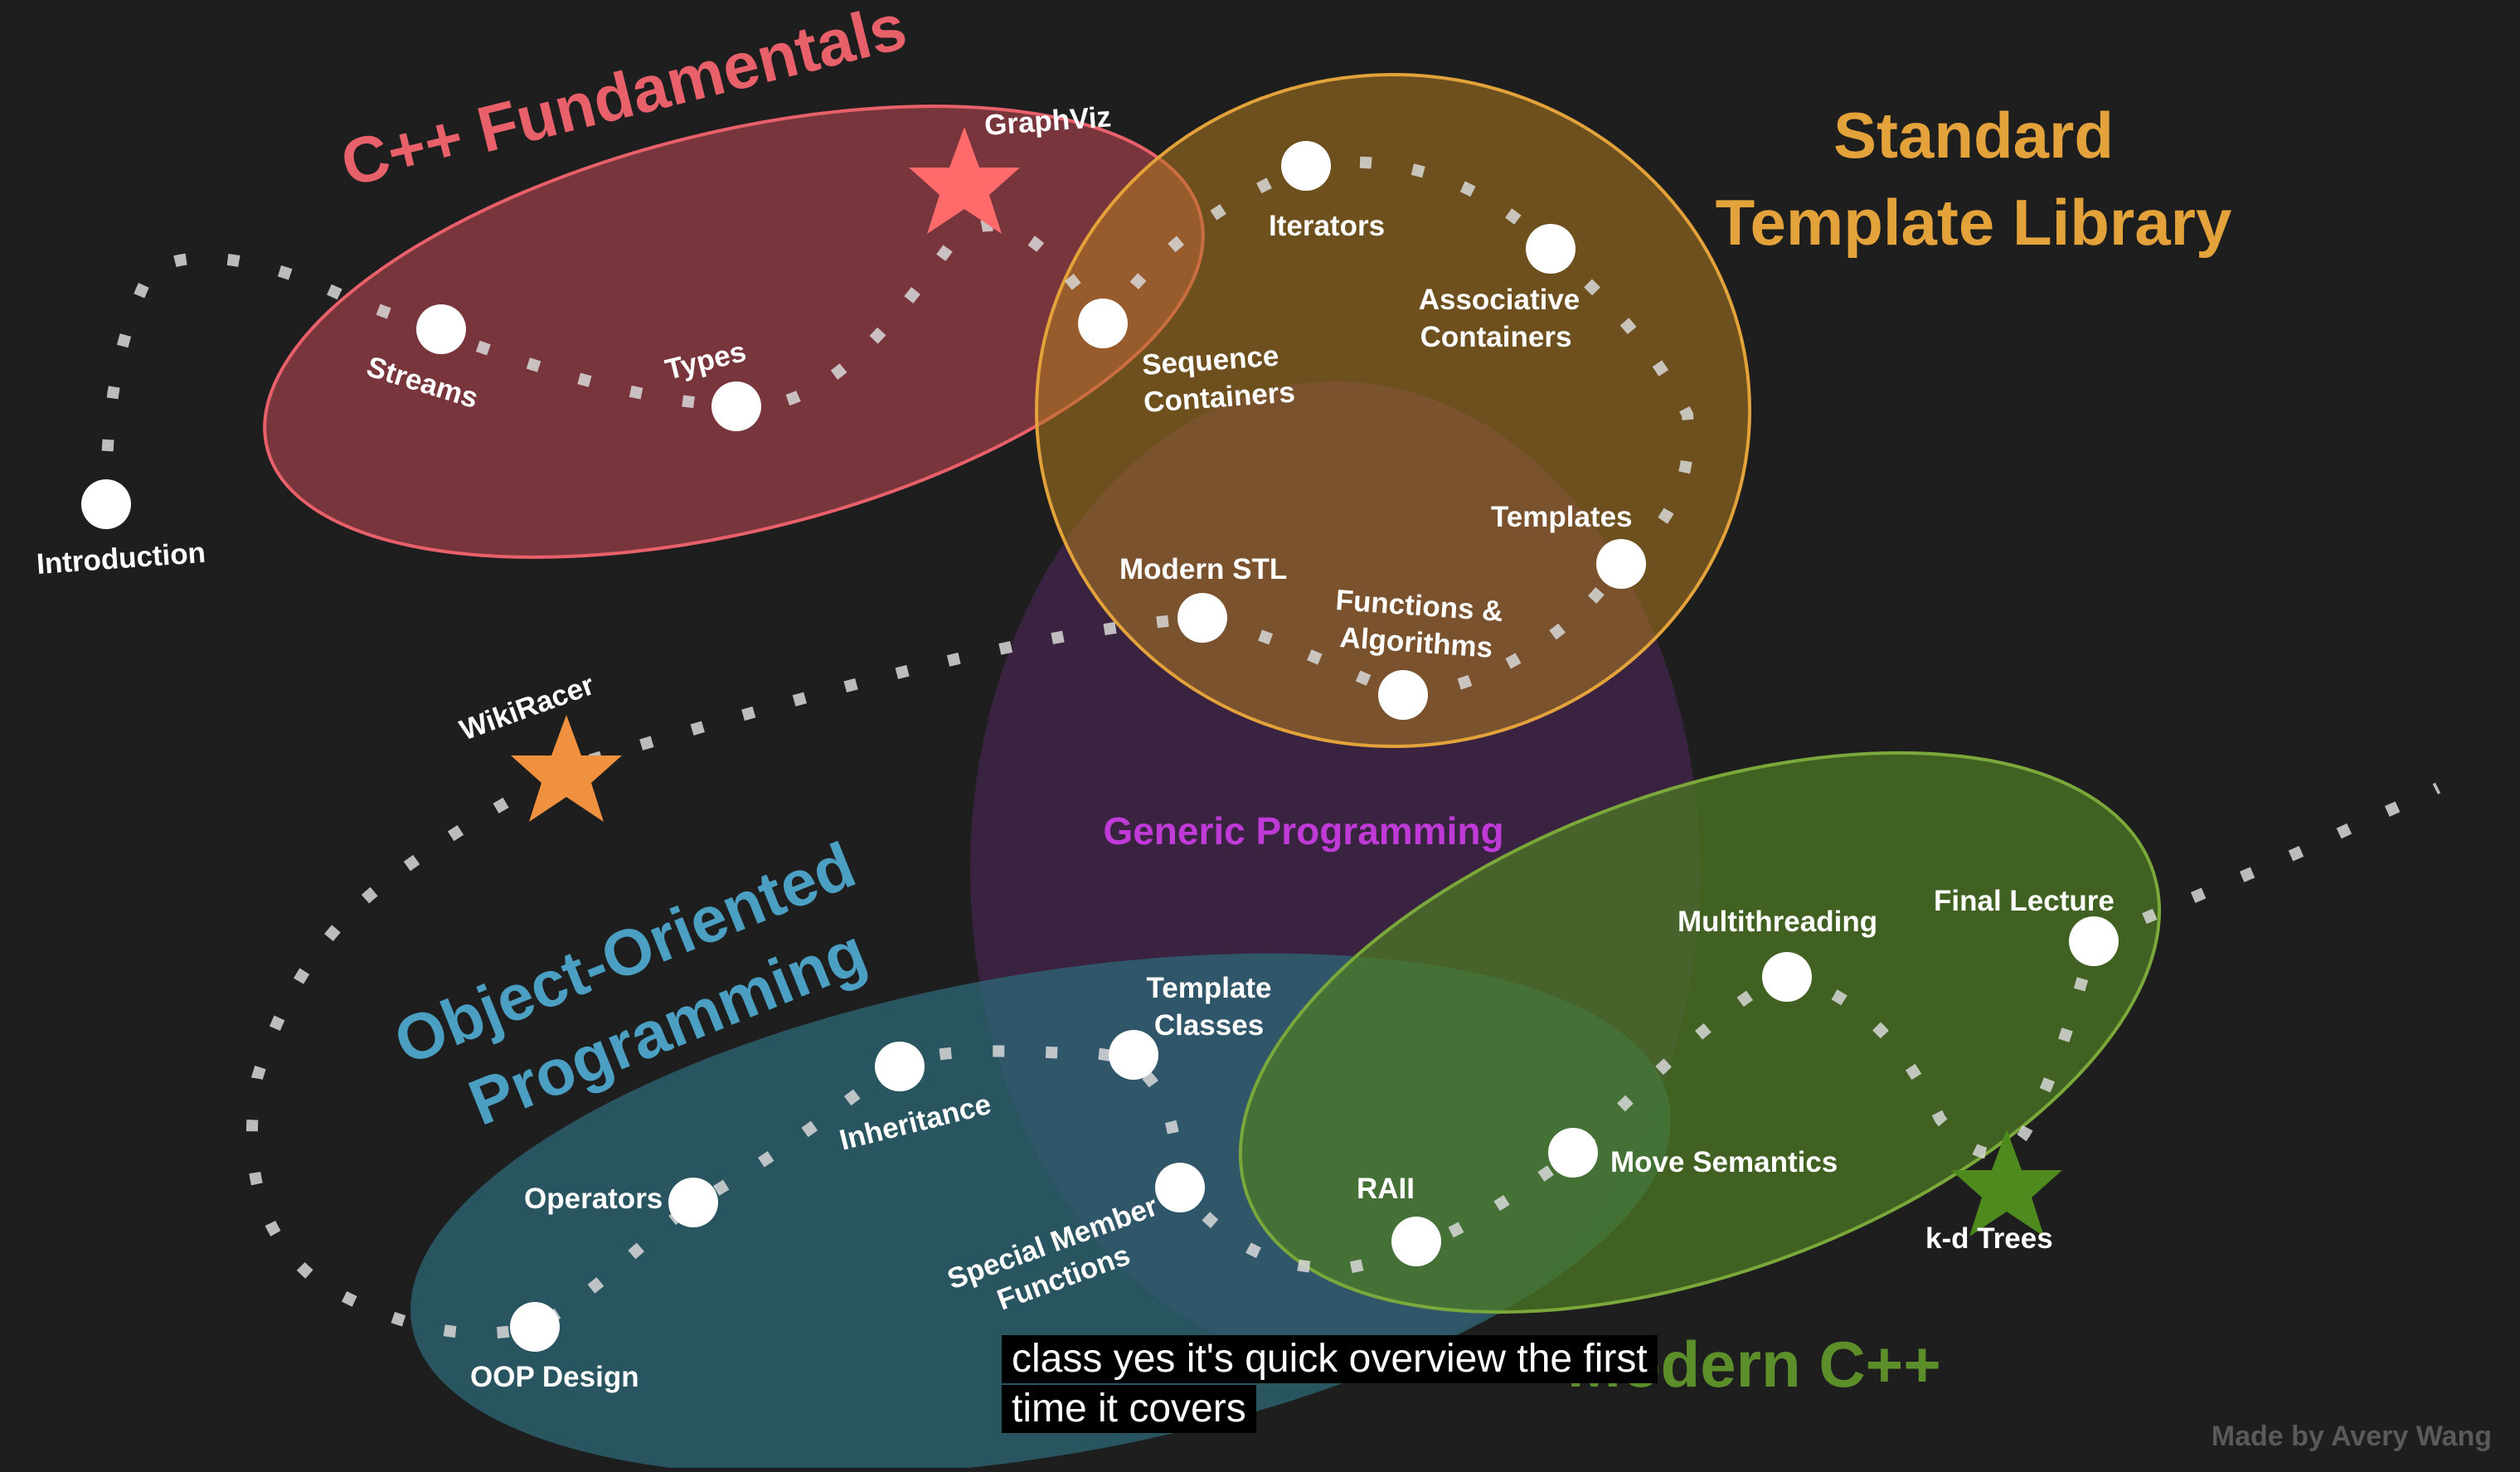 This screenshot has height=1472, width=2520. I want to click on generic-programming-title: Generic Programming, so click(1303, 831).